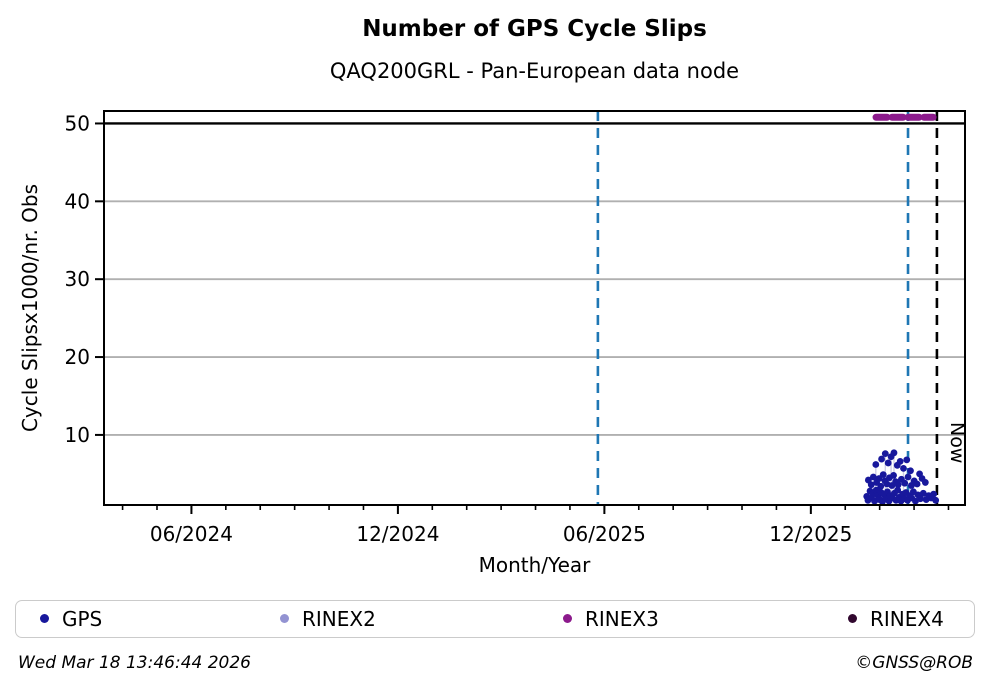  I want to click on y-tick-label: 10, so click(77, 435).